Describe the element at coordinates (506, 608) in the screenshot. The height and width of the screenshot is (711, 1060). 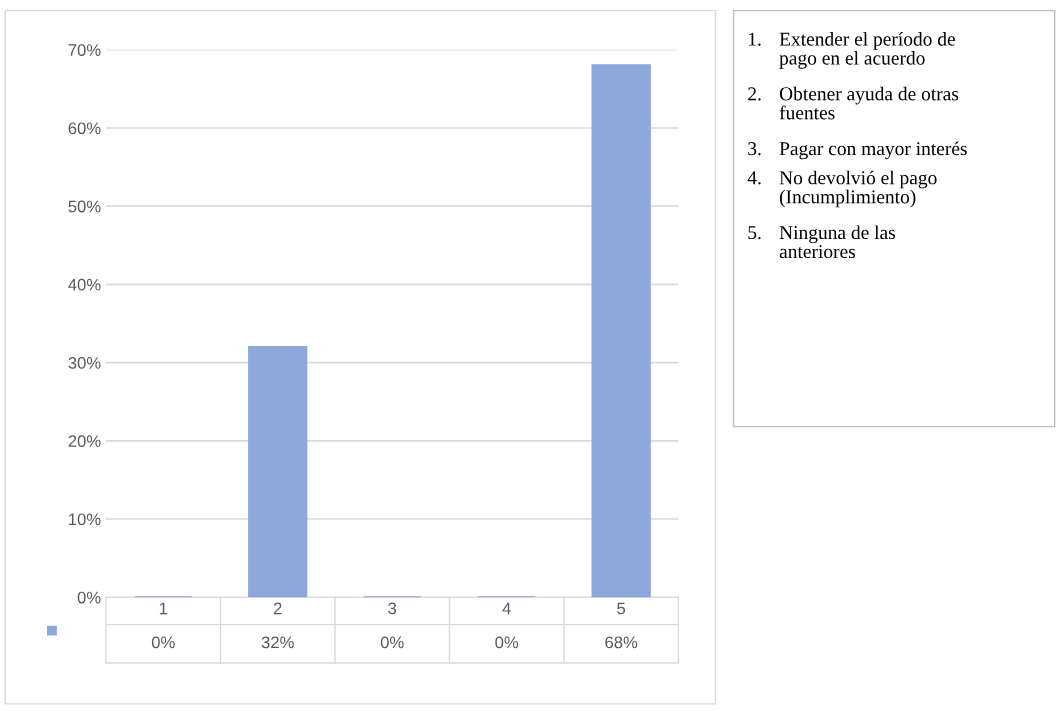
I see `x-tick-label: 4` at that location.